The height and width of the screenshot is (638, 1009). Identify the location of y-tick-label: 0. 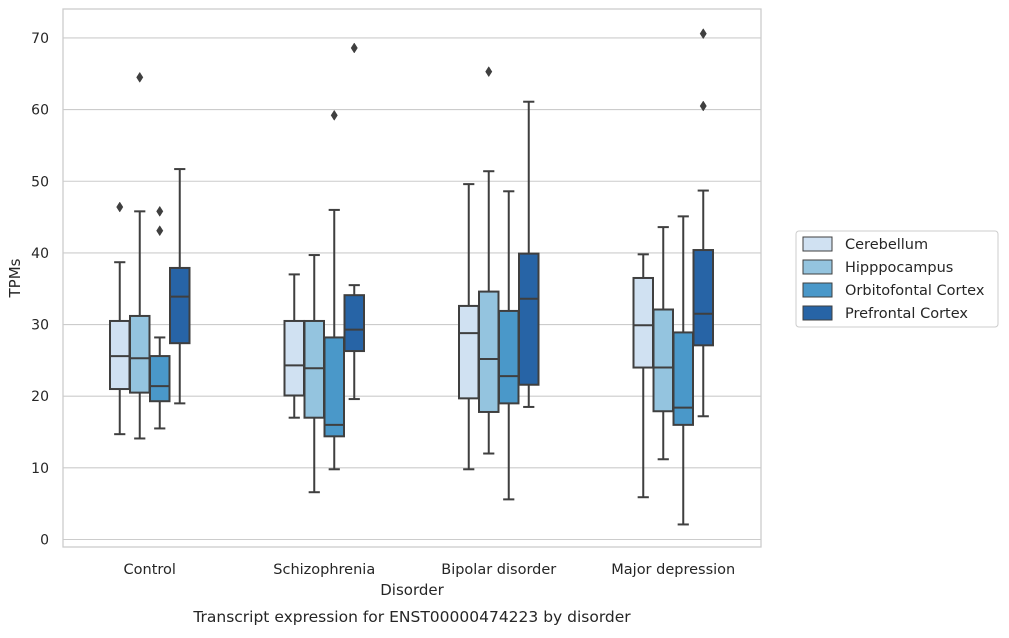
(44, 541).